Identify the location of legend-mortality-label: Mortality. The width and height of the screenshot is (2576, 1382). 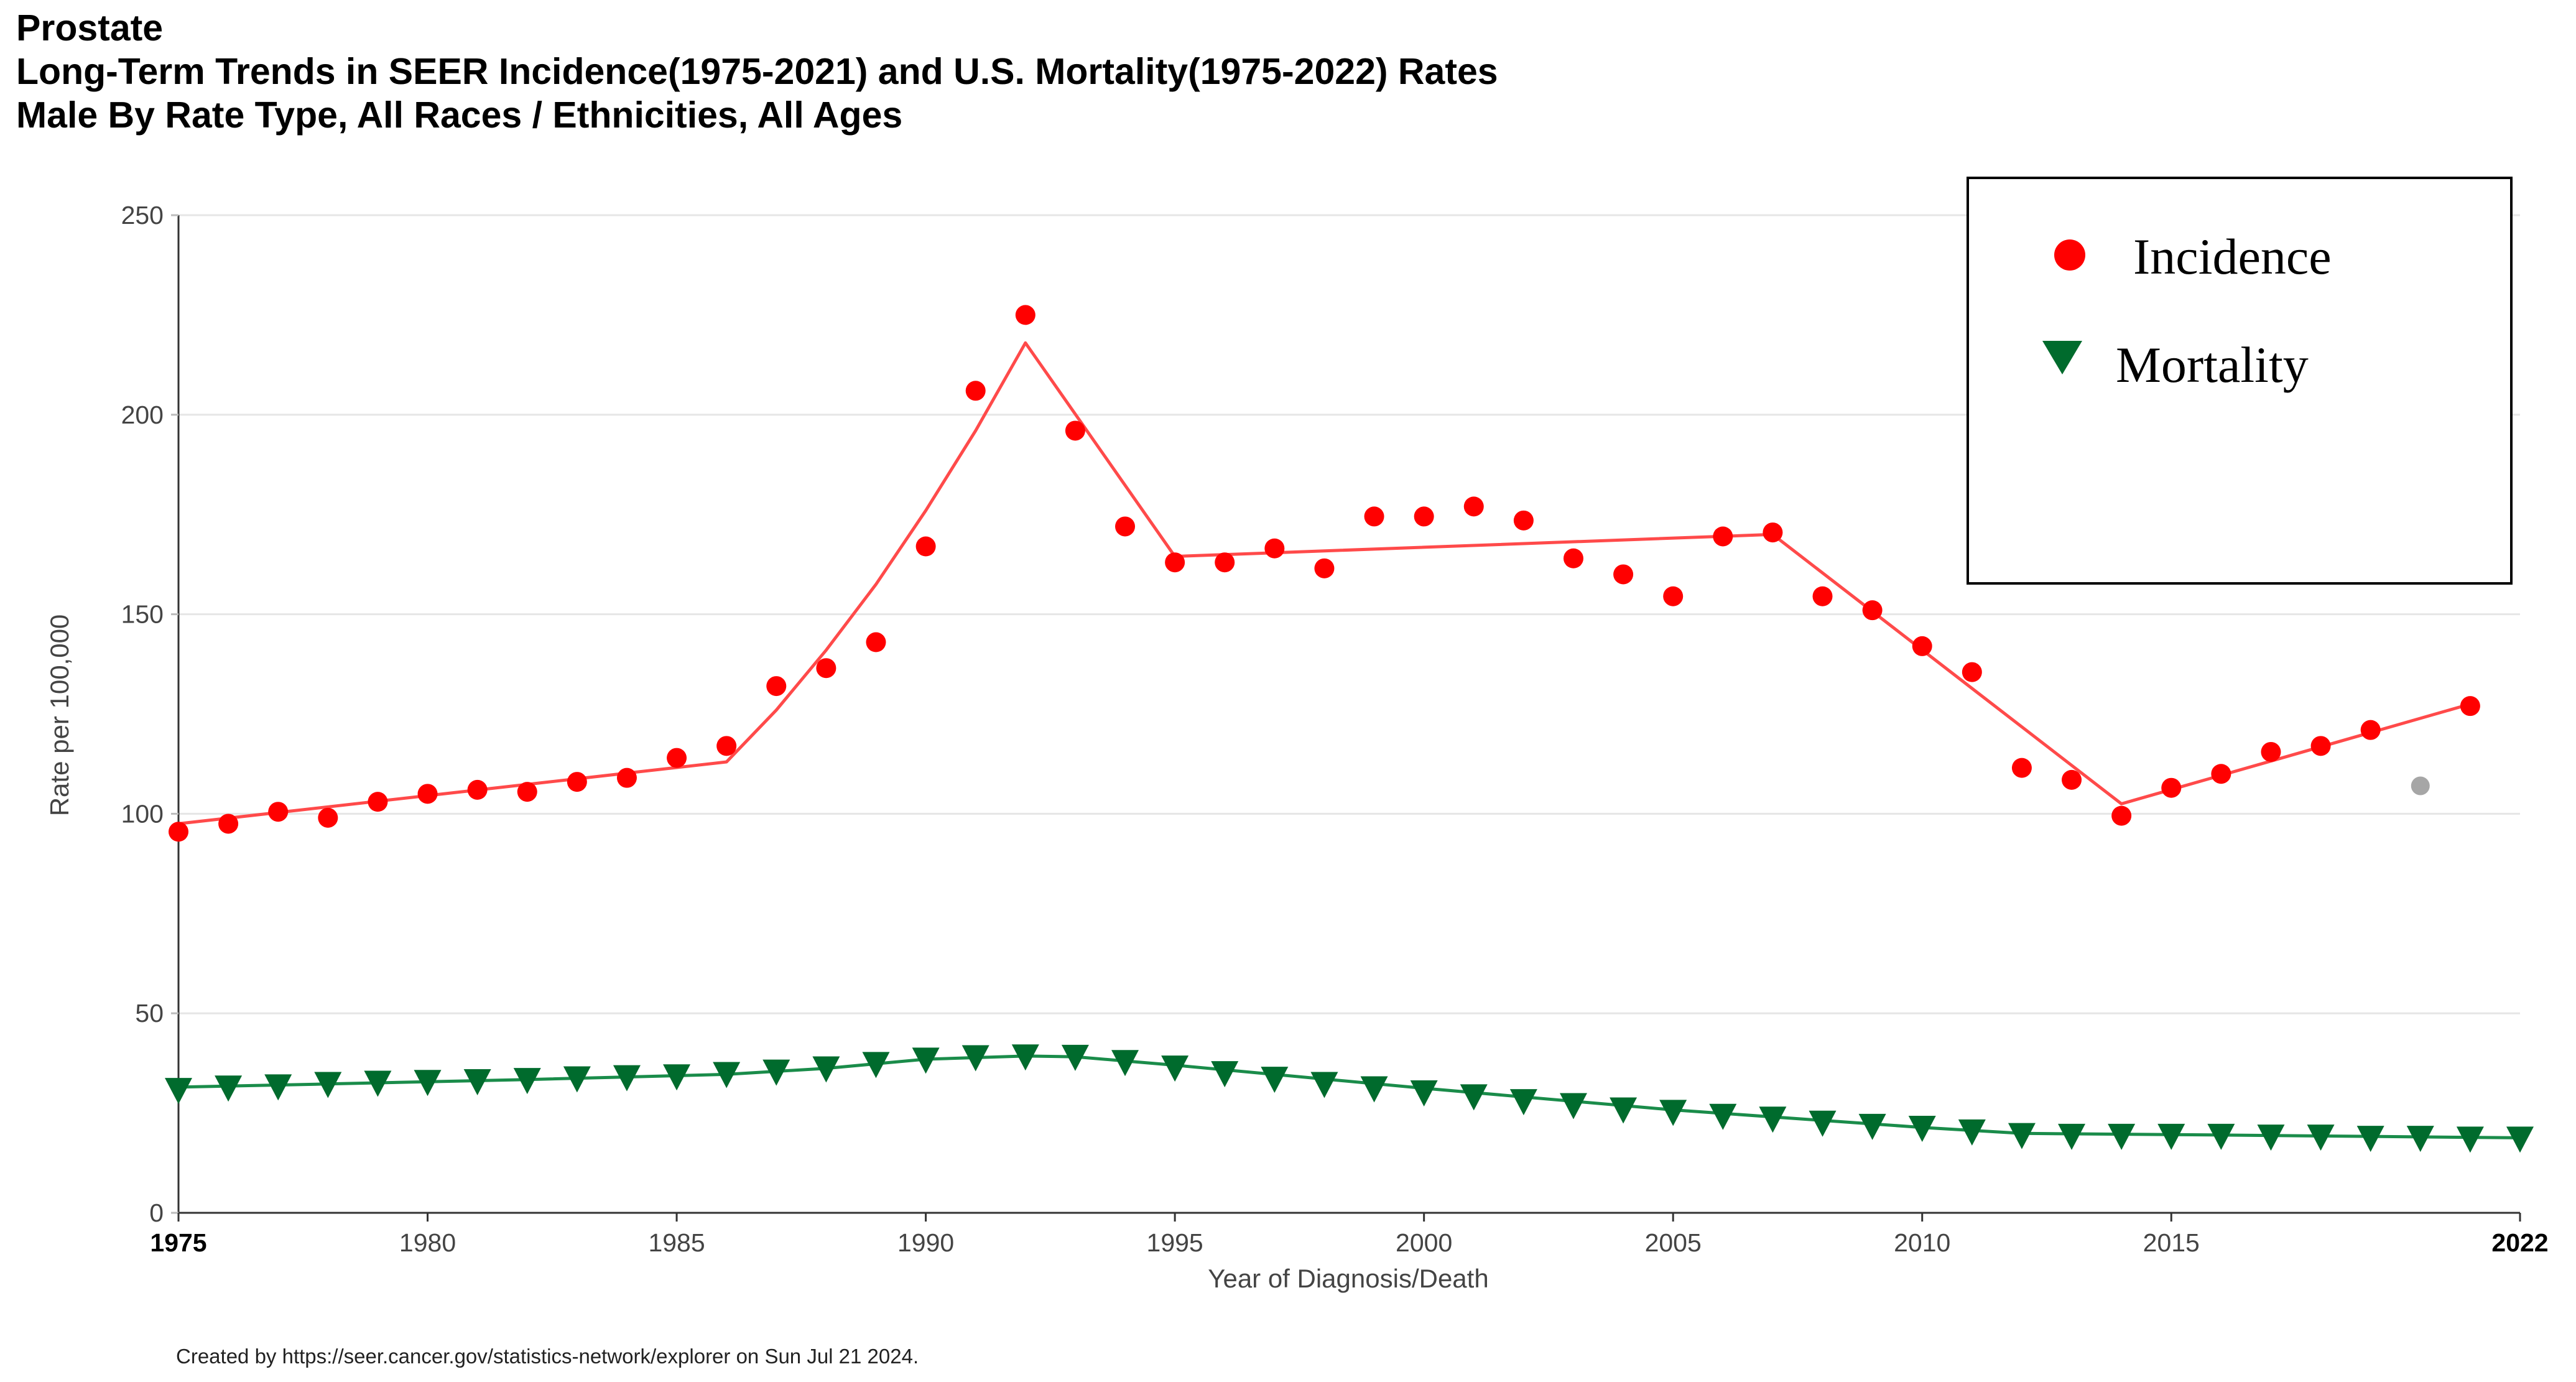
(2213, 365).